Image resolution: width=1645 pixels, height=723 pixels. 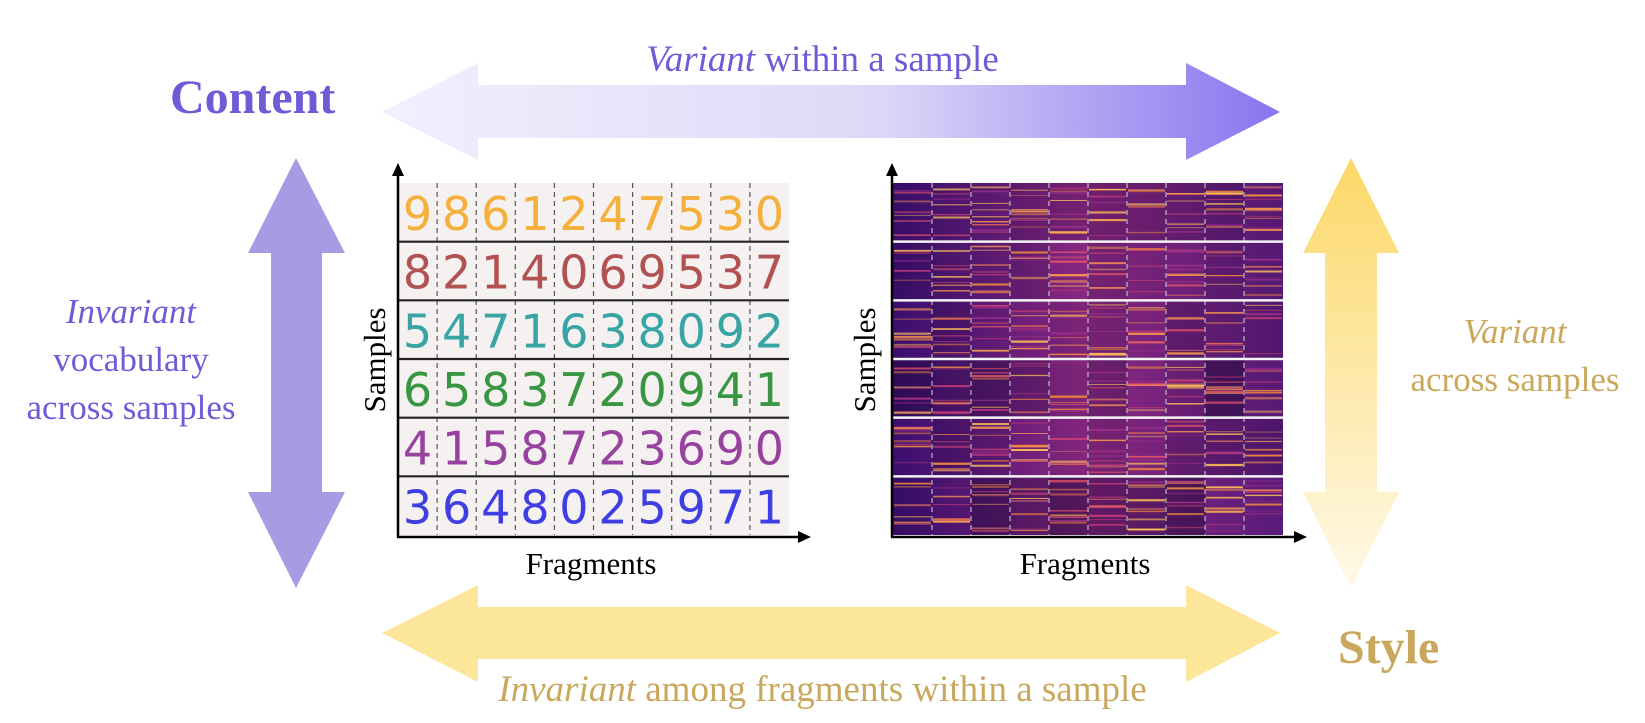 I want to click on top-caption-italic: Variant, so click(x=701, y=59).